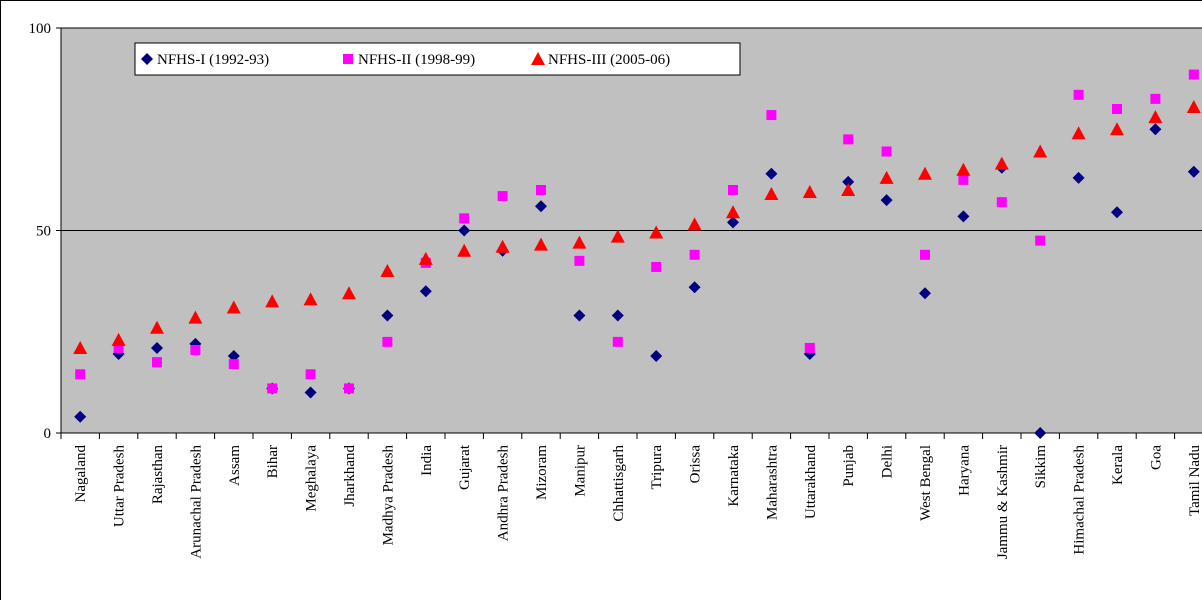 This screenshot has height=600, width=1202. I want to click on x-tick-label: Tamil Nadu, so click(1194, 481).